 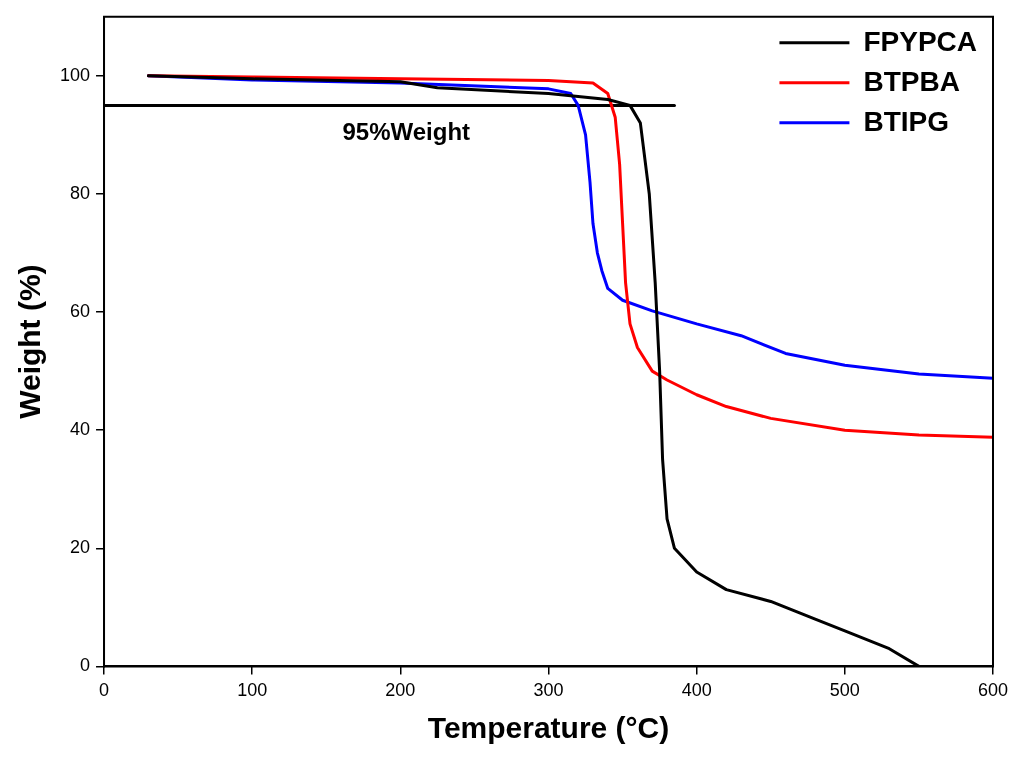 I want to click on x-tick-label: 300, so click(x=548, y=690).